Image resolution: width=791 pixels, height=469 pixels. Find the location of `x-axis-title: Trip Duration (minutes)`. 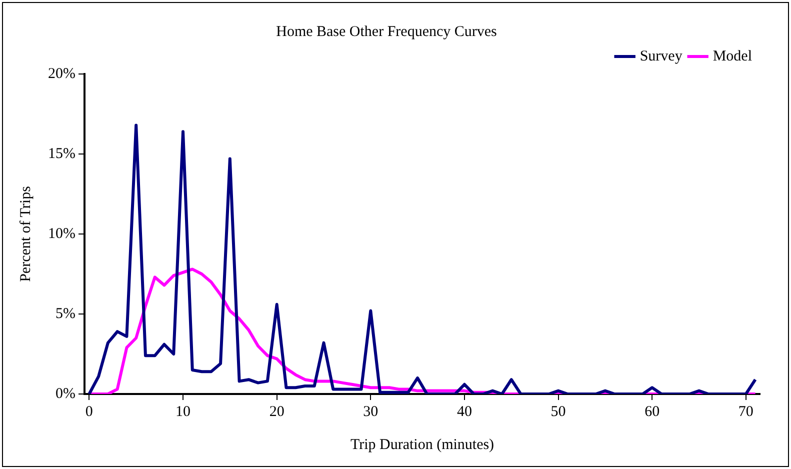

x-axis-title: Trip Duration (minutes) is located at coordinates (422, 444).